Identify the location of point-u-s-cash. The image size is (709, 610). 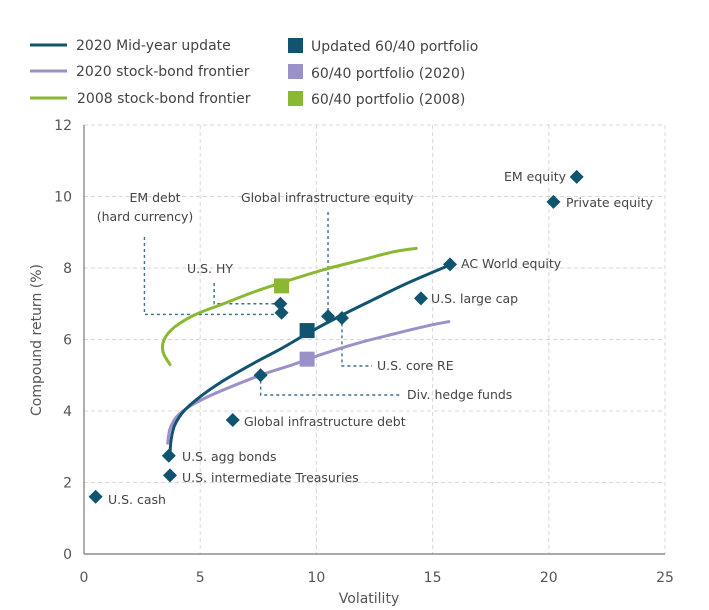
(95, 496).